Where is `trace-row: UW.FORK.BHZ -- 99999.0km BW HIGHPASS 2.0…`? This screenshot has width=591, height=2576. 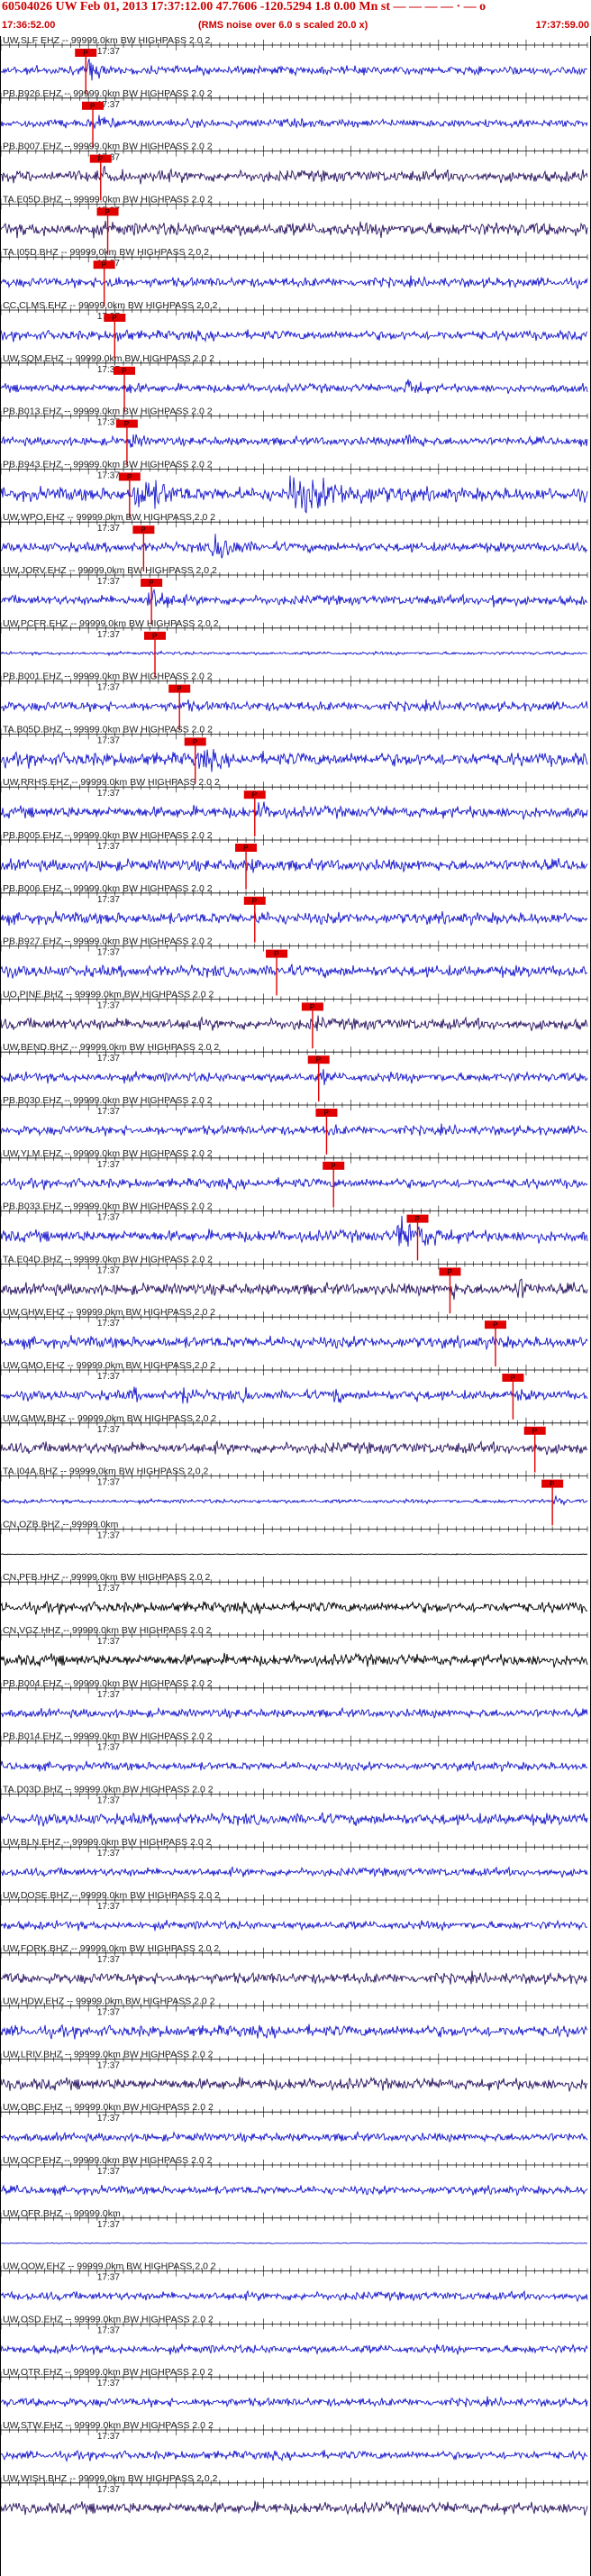
trace-row: UW.FORK.BHZ -- 99999.0km BW HIGHPASS 2.0… is located at coordinates (294, 1964).